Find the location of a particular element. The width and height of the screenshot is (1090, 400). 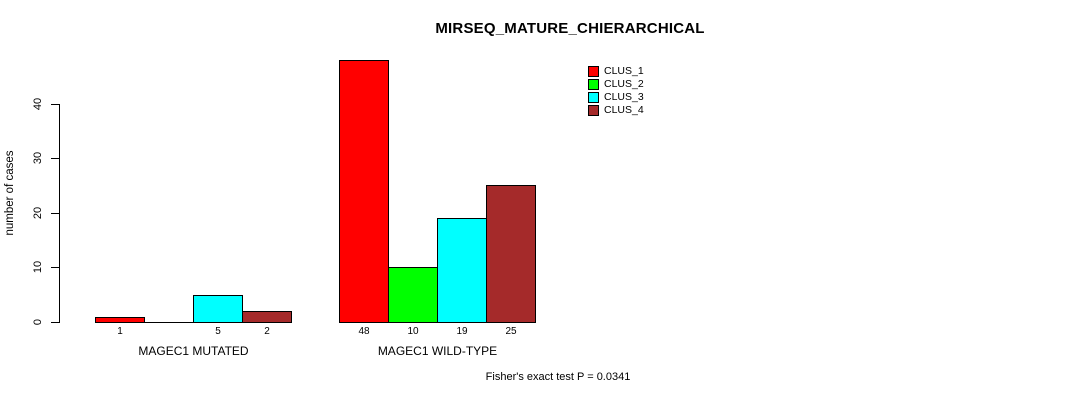

bar-value-label: 25 is located at coordinates (511, 331).